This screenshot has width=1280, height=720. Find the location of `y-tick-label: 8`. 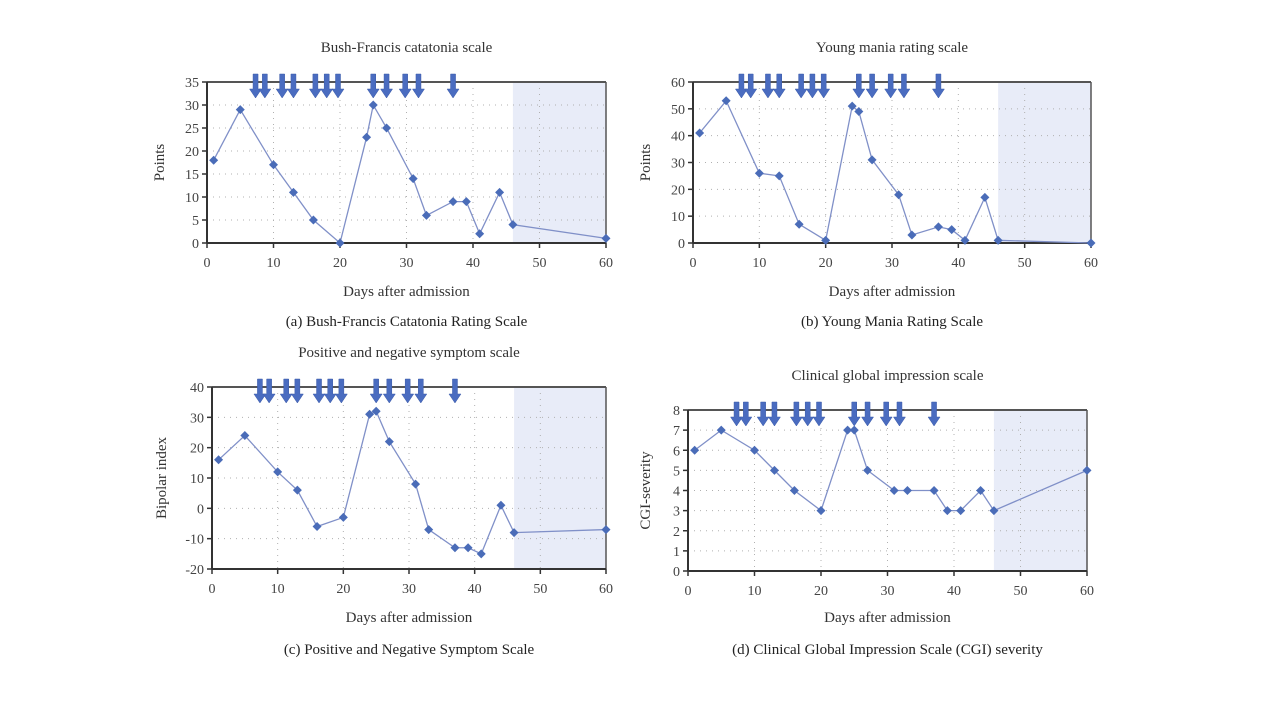

y-tick-label: 8 is located at coordinates (676, 411).